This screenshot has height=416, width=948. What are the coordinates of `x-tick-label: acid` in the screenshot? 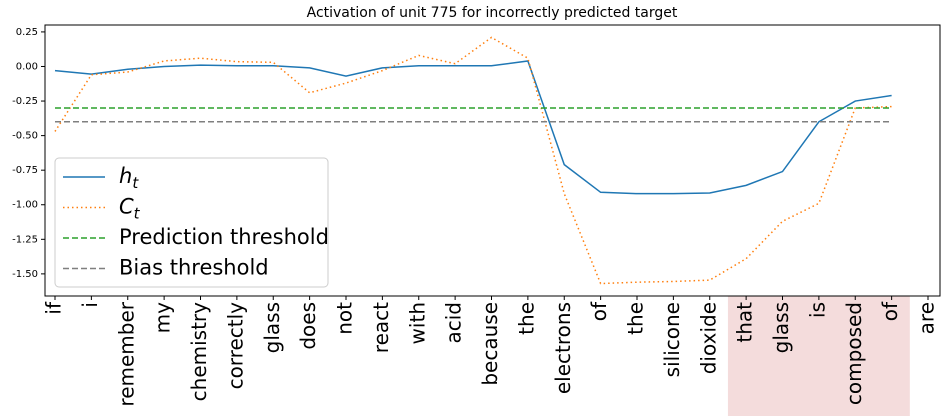 It's located at (454, 323).